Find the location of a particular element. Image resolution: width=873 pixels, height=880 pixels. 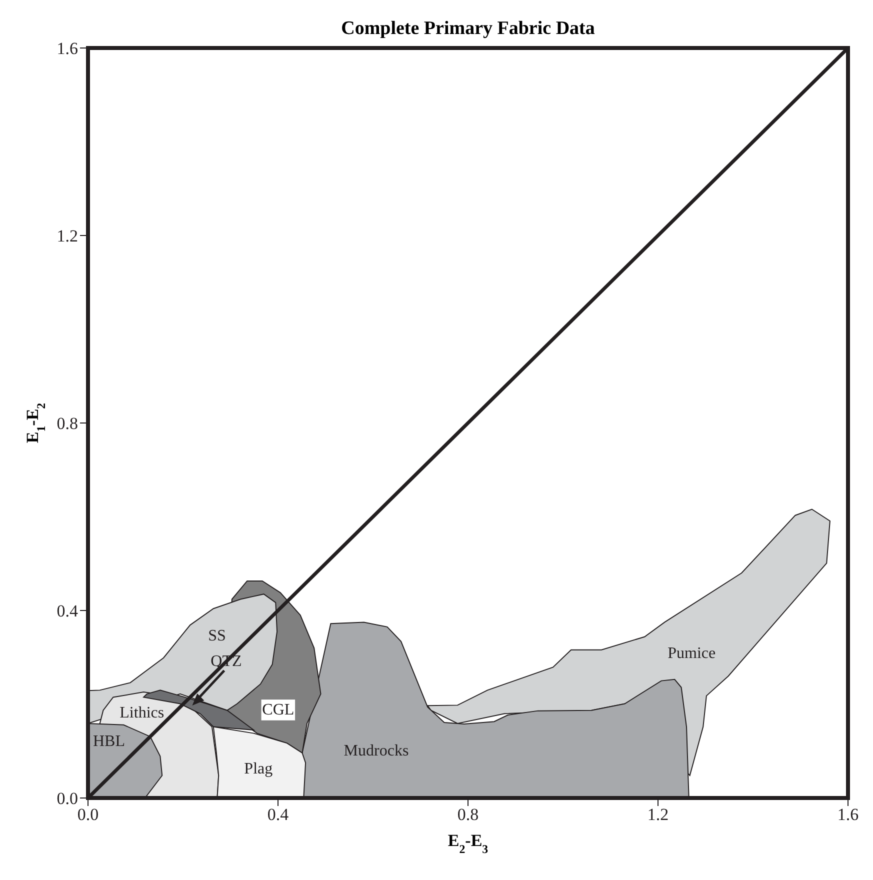

chart-title: Complete Primary Fabric Data is located at coordinates (468, 28).